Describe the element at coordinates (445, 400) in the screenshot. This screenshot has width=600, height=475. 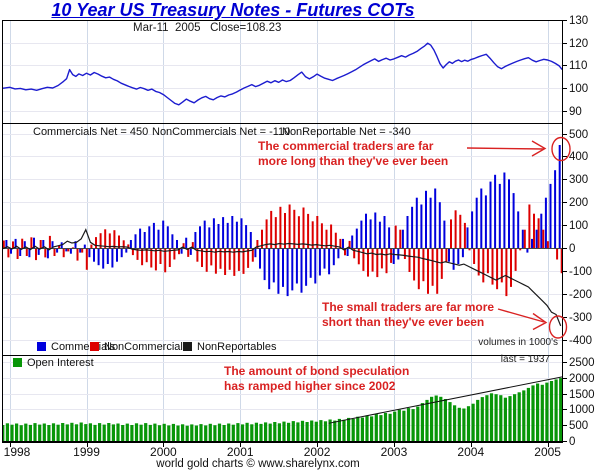
I see `speculation-trend-line` at that location.